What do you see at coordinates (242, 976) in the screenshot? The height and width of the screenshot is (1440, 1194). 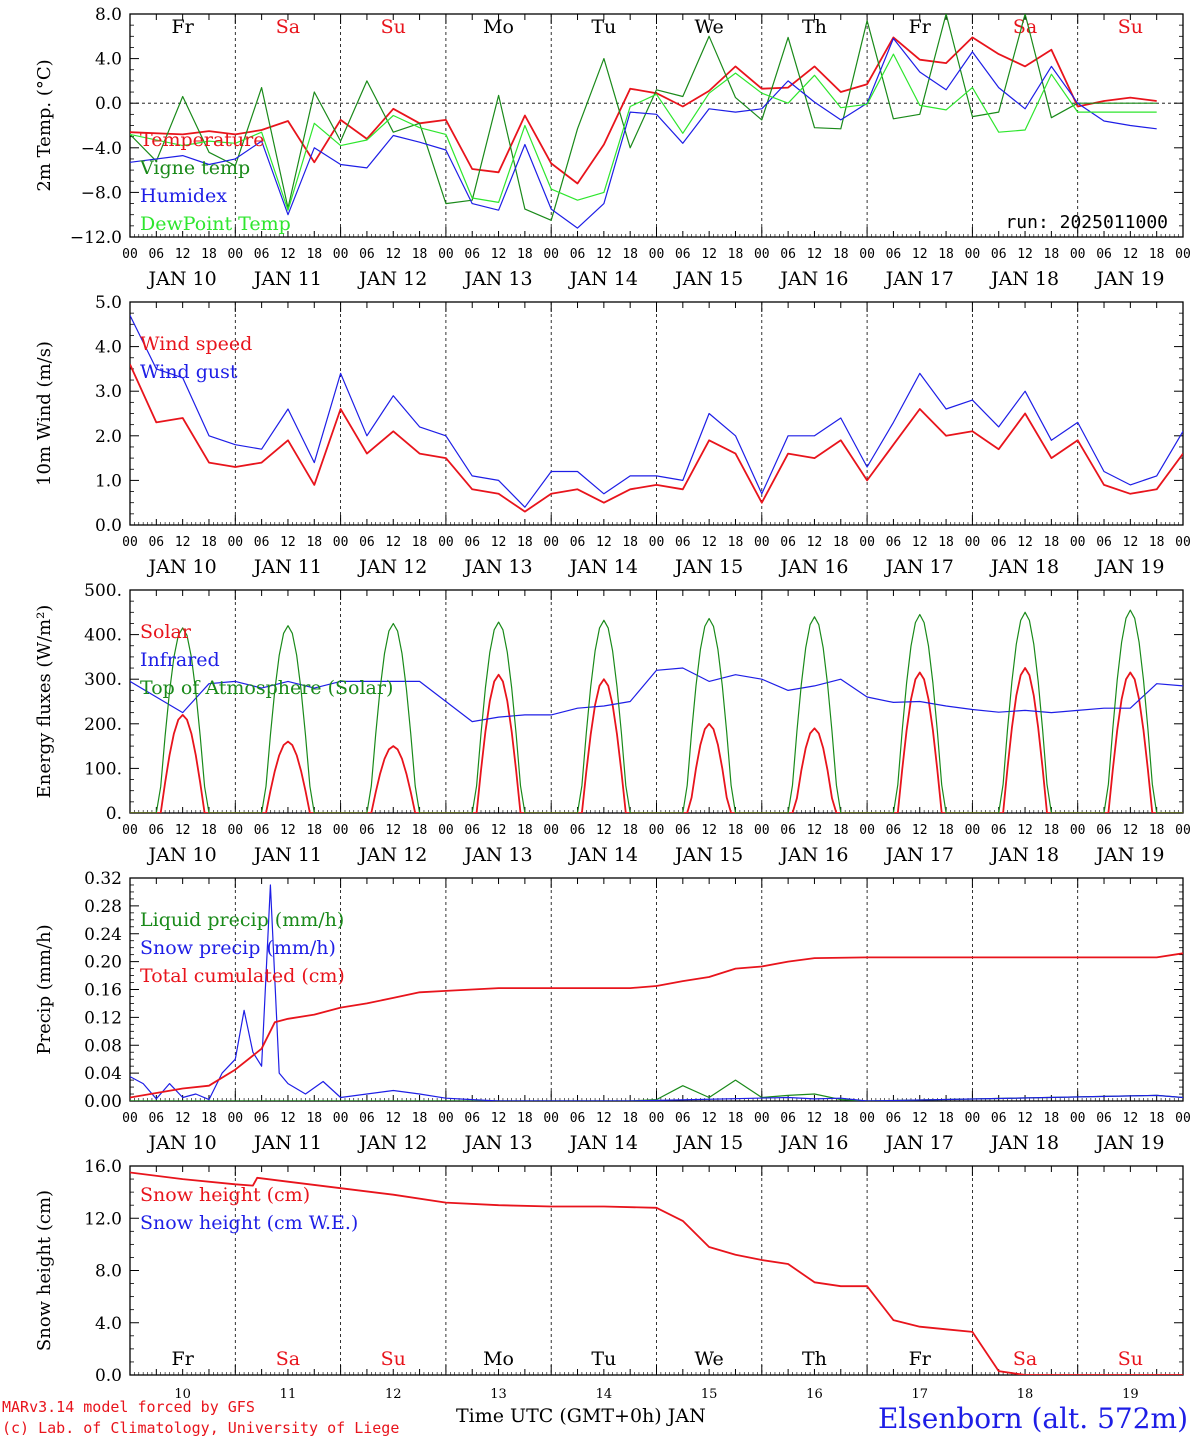 I see `legend-entry: Total cumulated (cm)` at bounding box center [242, 976].